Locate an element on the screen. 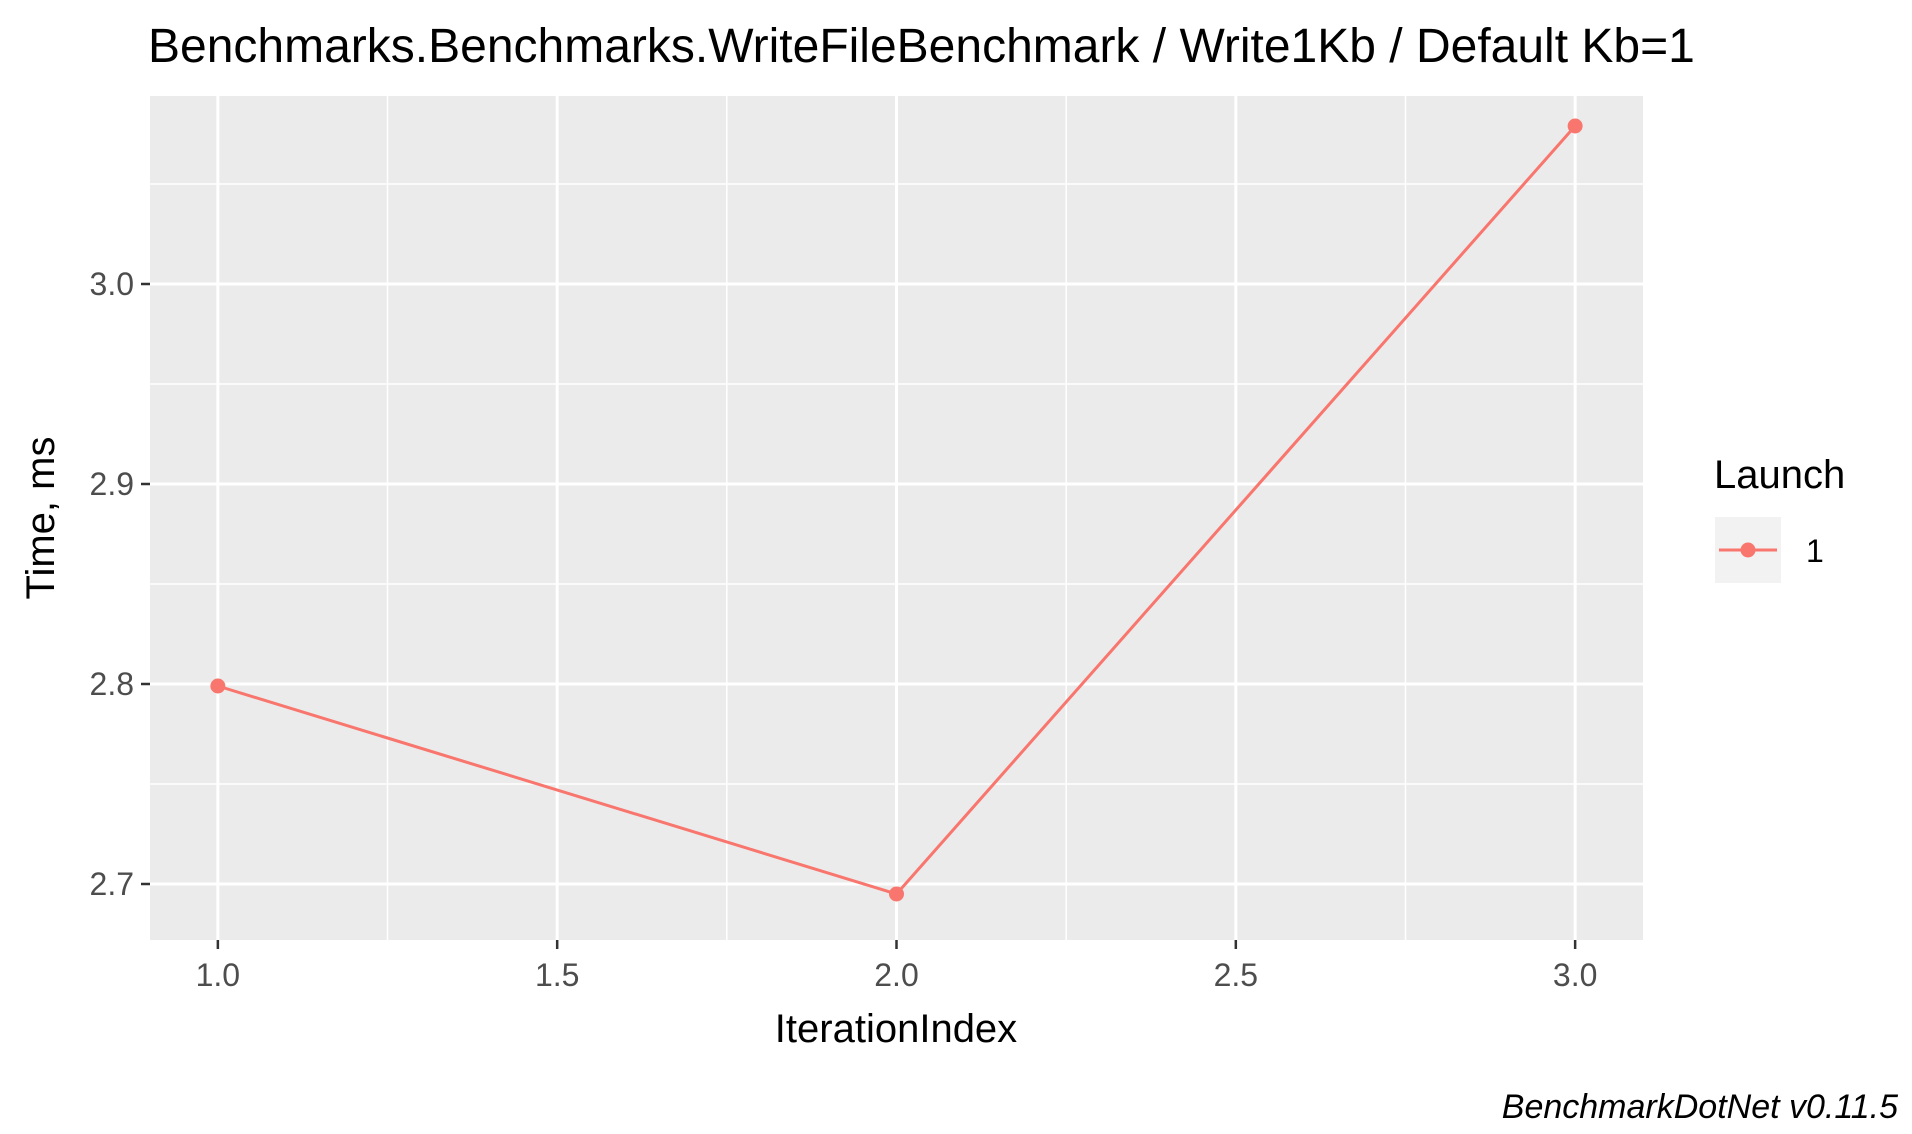 The width and height of the screenshot is (1912, 1134). legend-key-point is located at coordinates (1748, 550).